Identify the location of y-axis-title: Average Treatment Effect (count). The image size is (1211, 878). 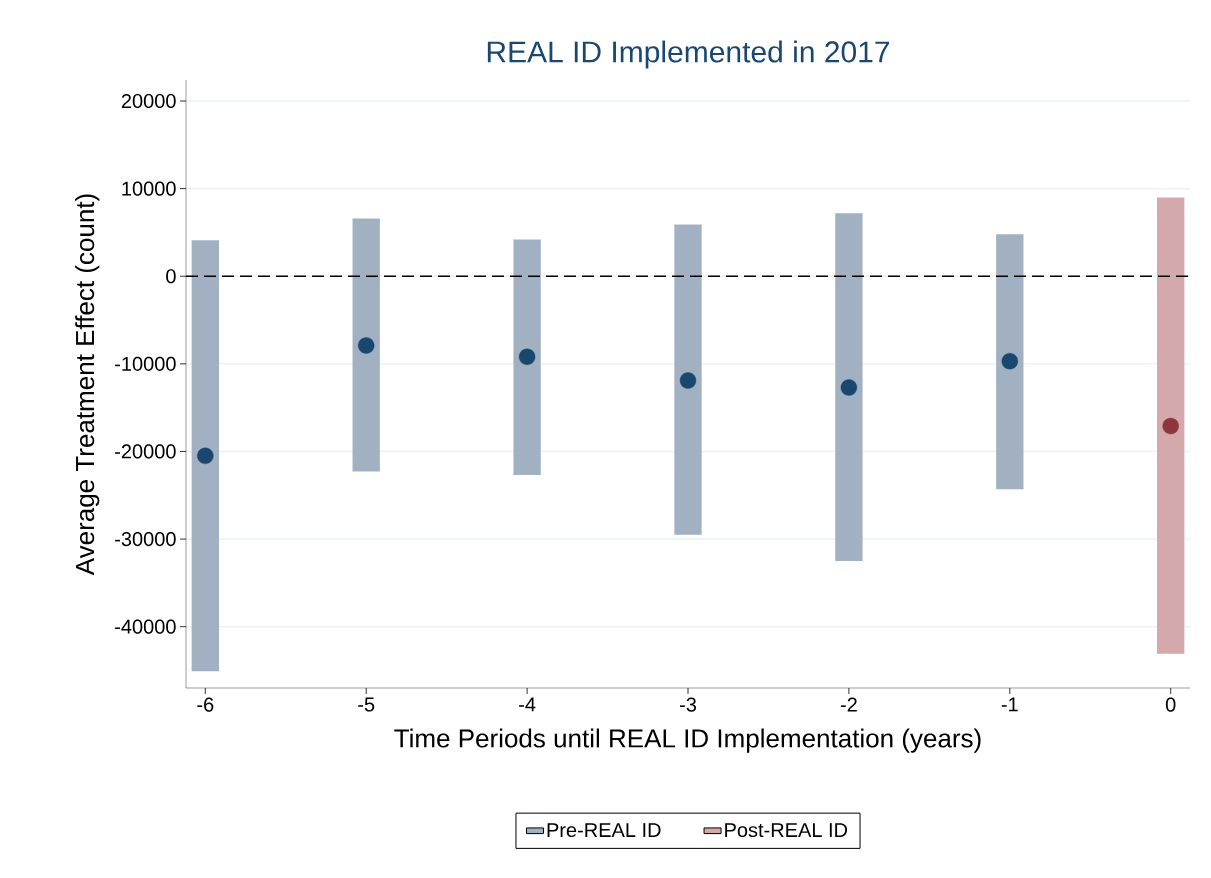
(87, 385).